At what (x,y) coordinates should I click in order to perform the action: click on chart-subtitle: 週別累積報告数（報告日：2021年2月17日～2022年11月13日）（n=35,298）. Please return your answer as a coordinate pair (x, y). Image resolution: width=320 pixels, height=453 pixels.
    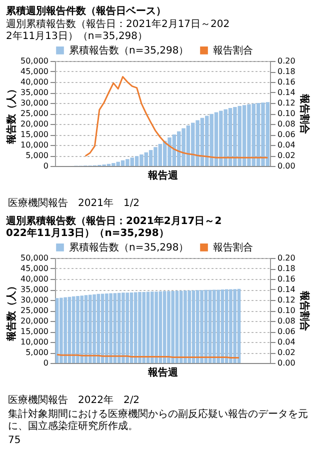
    Looking at the image, I should click on (118, 30).